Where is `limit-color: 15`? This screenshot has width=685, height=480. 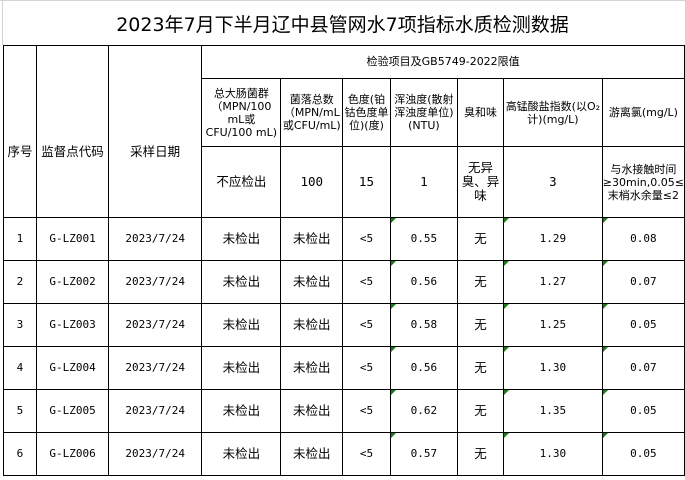 limit-color: 15 is located at coordinates (366, 182).